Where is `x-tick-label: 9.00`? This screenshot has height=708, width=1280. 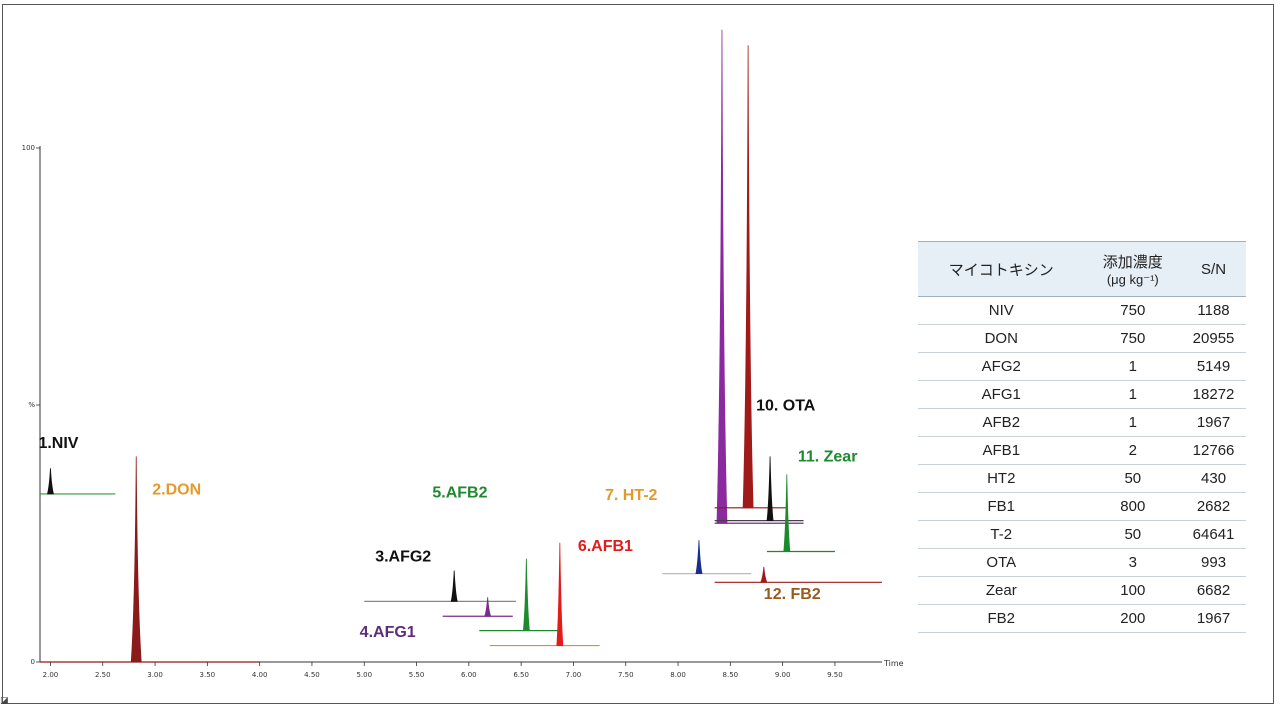
x-tick-label: 9.00 is located at coordinates (783, 675).